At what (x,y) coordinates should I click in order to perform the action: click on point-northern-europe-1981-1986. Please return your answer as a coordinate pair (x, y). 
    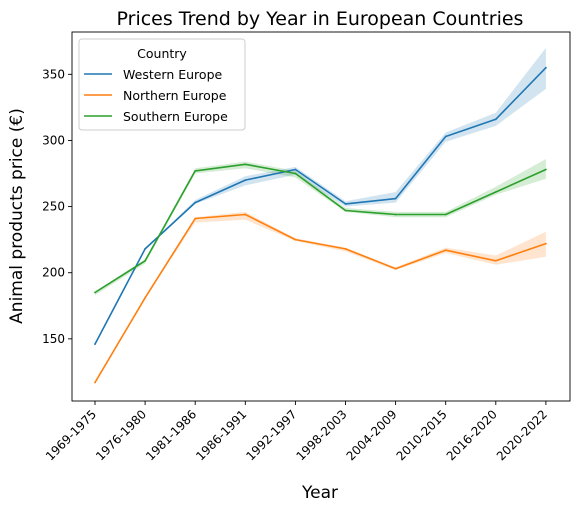
    Looking at the image, I should click on (195, 218).